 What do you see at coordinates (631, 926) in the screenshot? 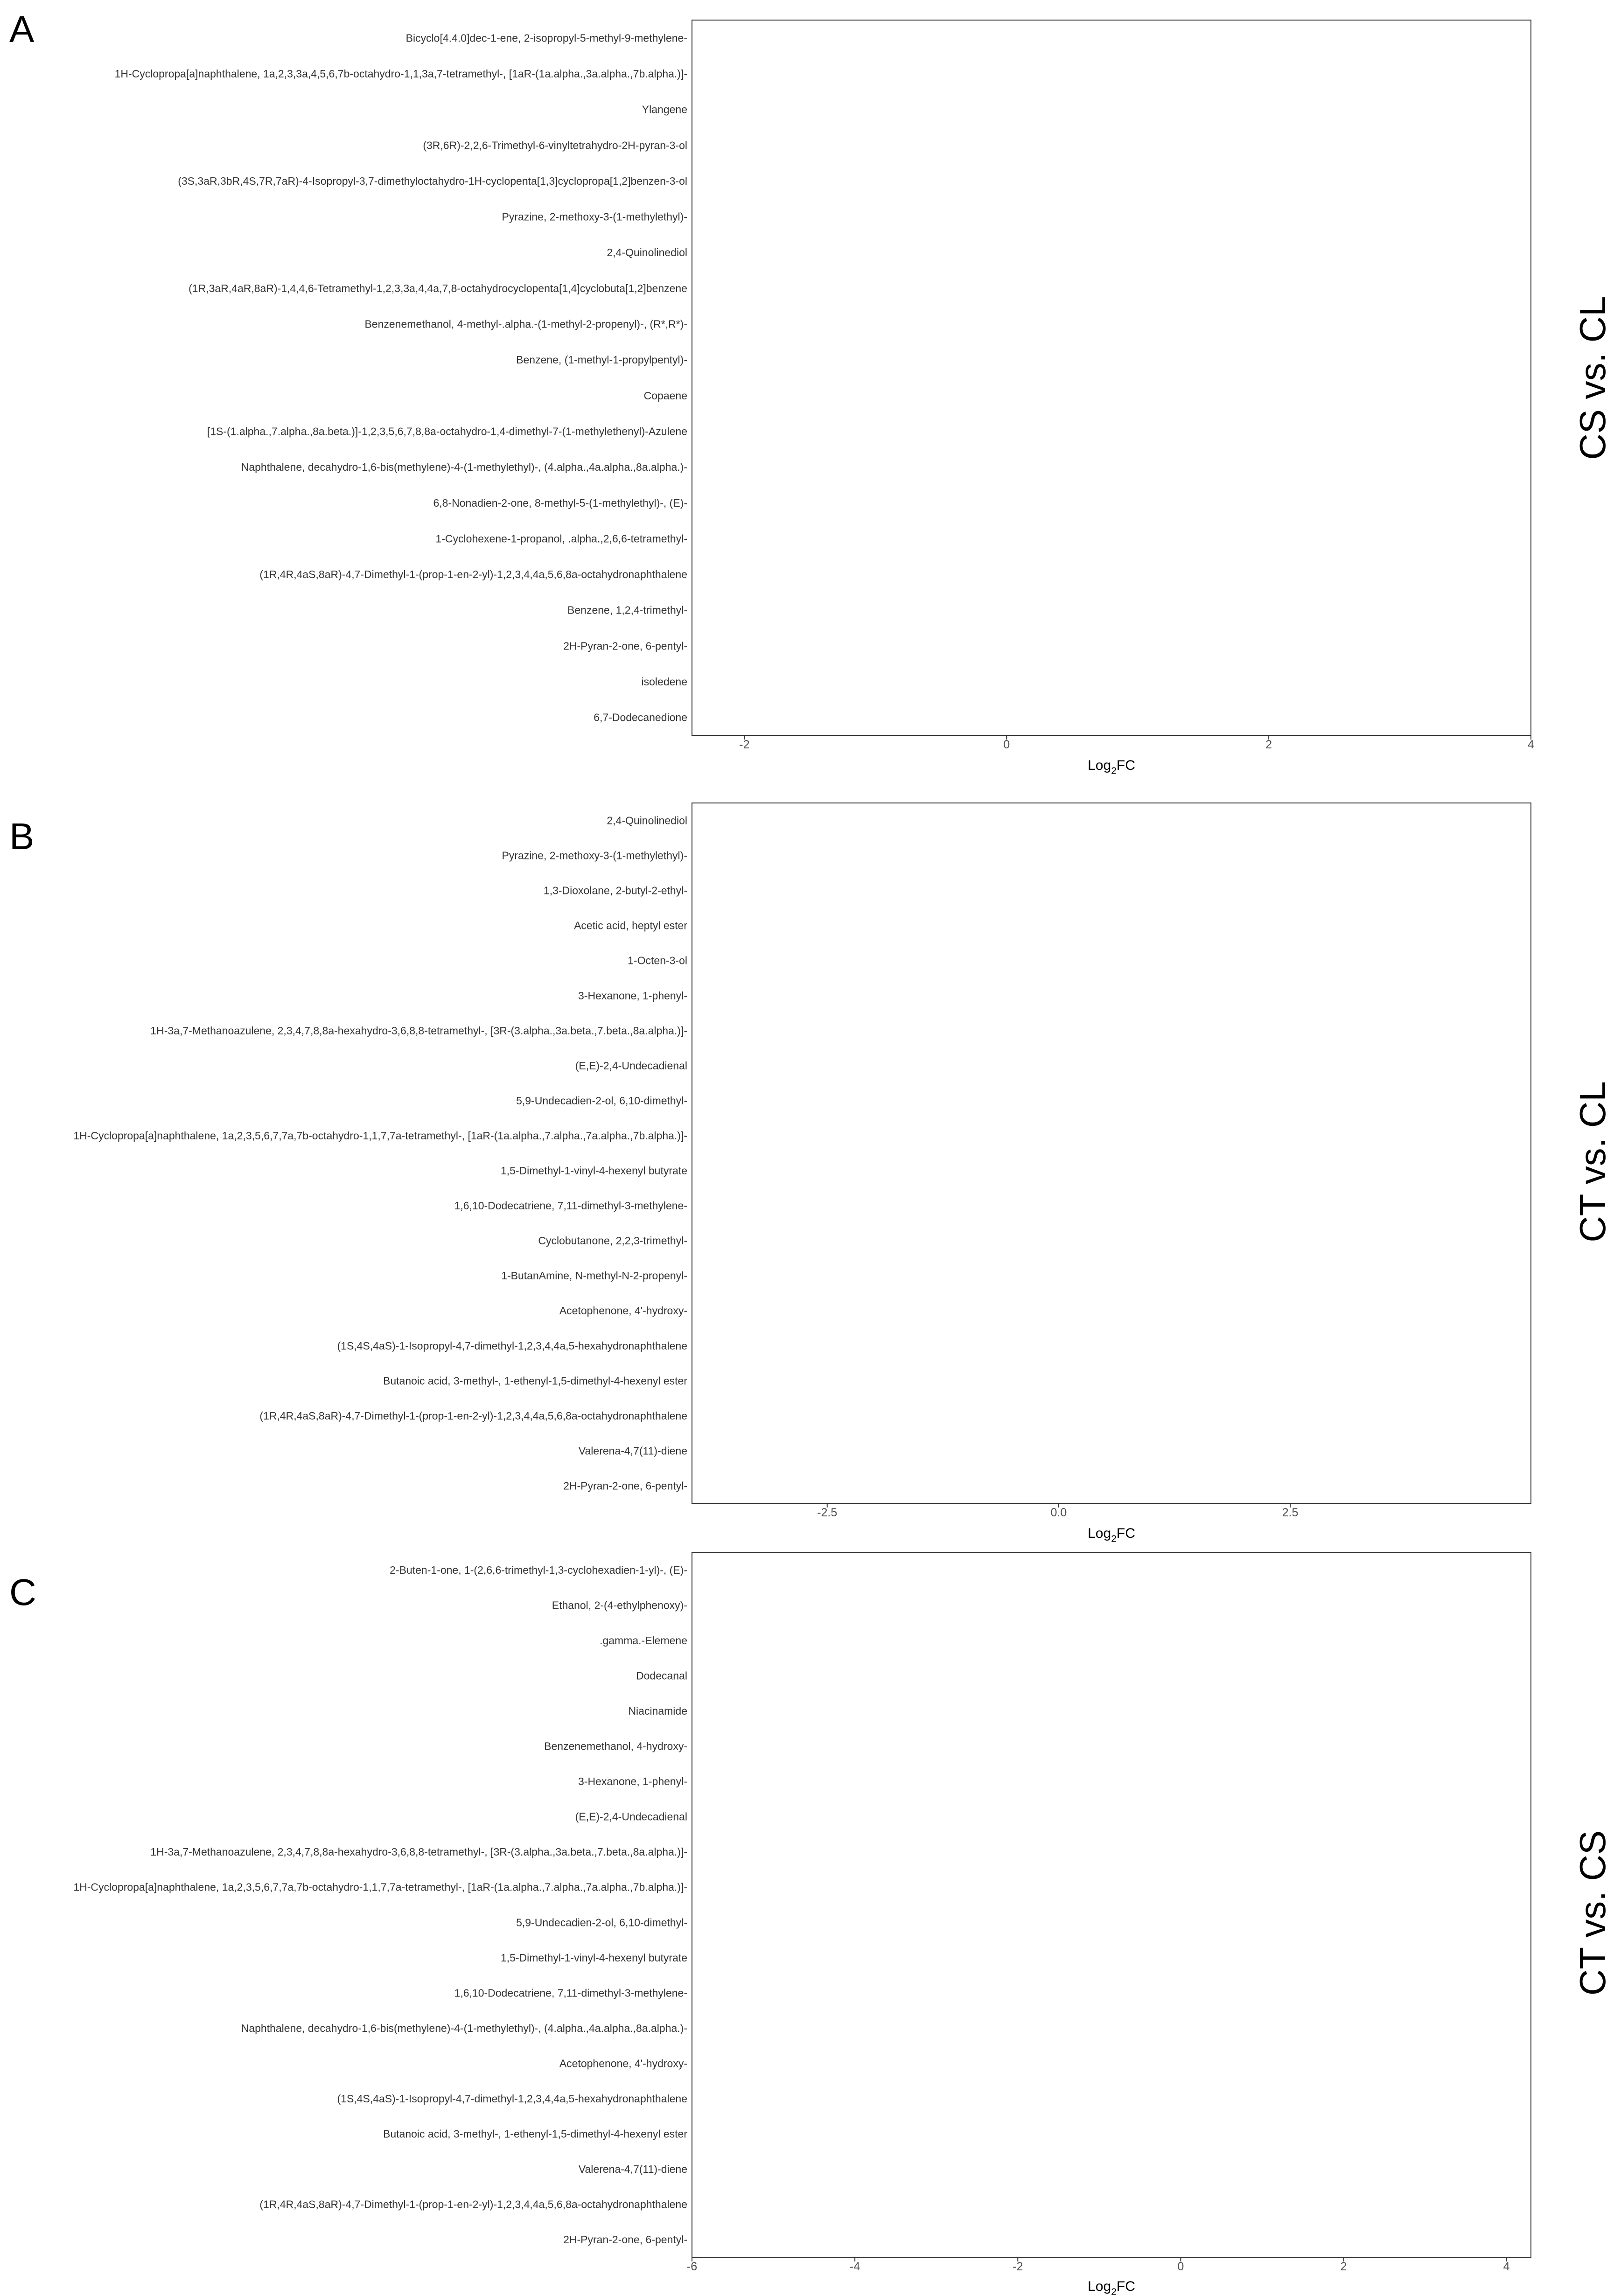
I see `category-label: Acetic acid, heptyl ester` at bounding box center [631, 926].